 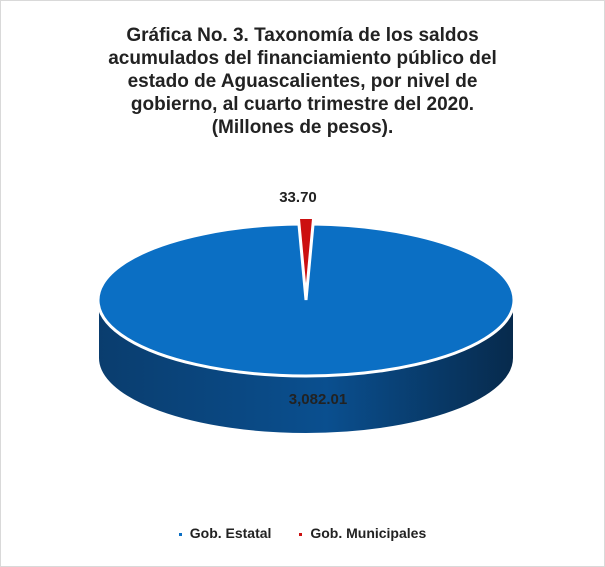 I want to click on chart-title-line-3: estado de Aguascalientes, por nivel de, so click(x=302, y=81).